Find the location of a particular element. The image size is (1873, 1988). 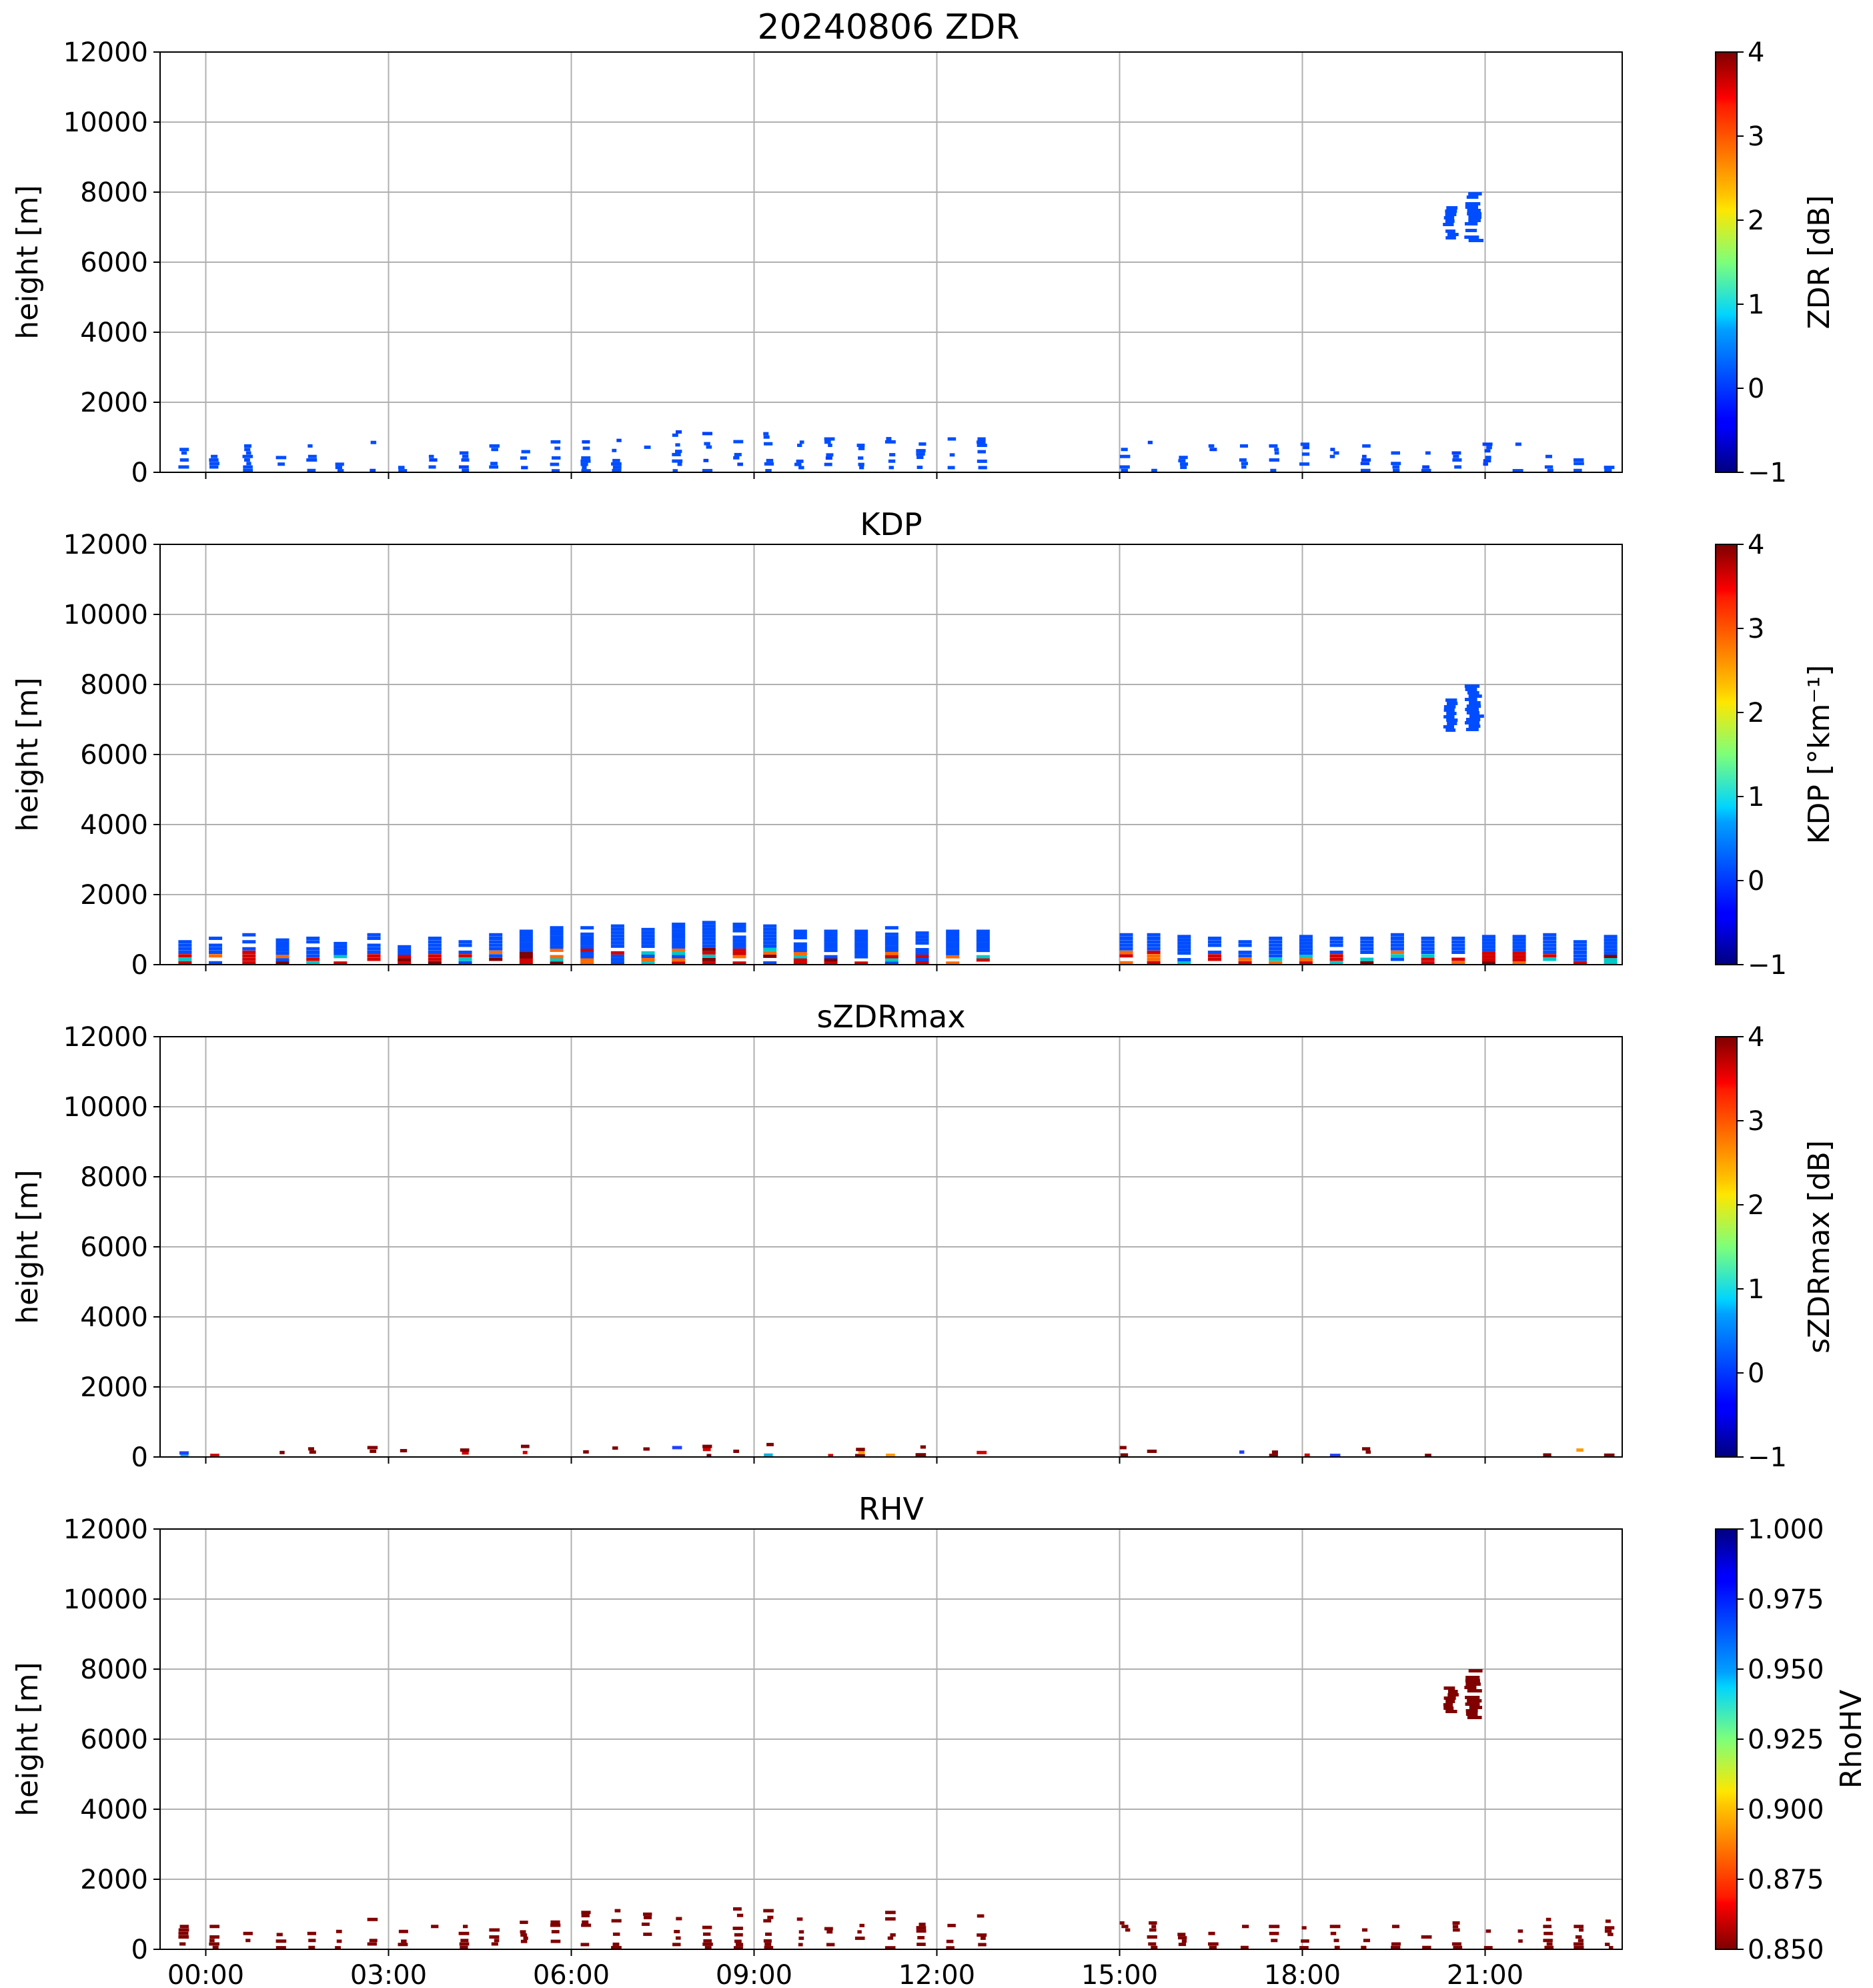

figure-title: 20240806 ZDR is located at coordinates (889, 27).